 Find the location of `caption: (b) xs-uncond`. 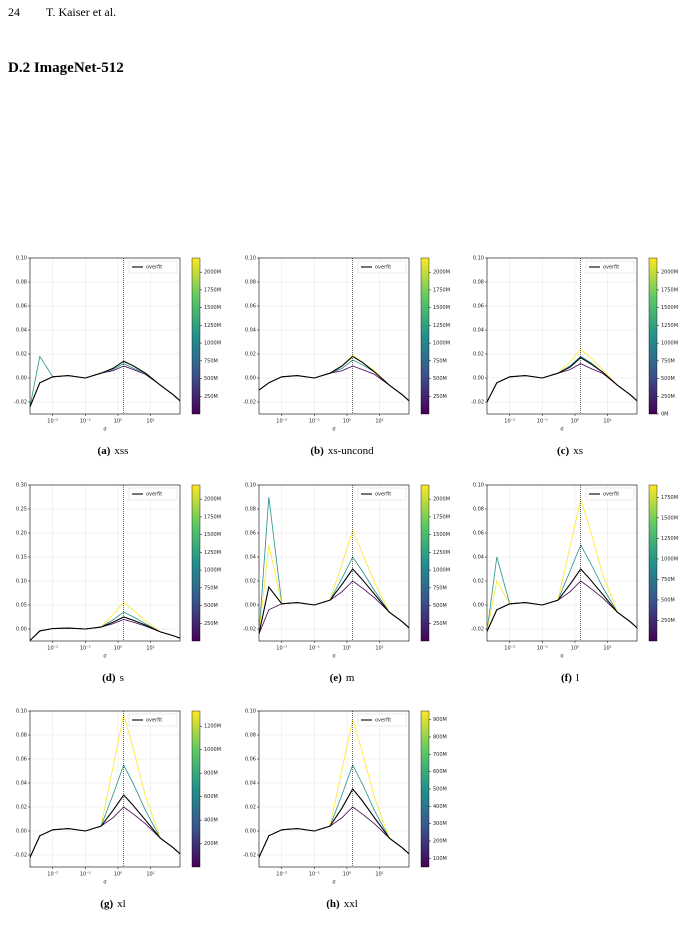

caption: (b) xs-uncond is located at coordinates (342, 451).